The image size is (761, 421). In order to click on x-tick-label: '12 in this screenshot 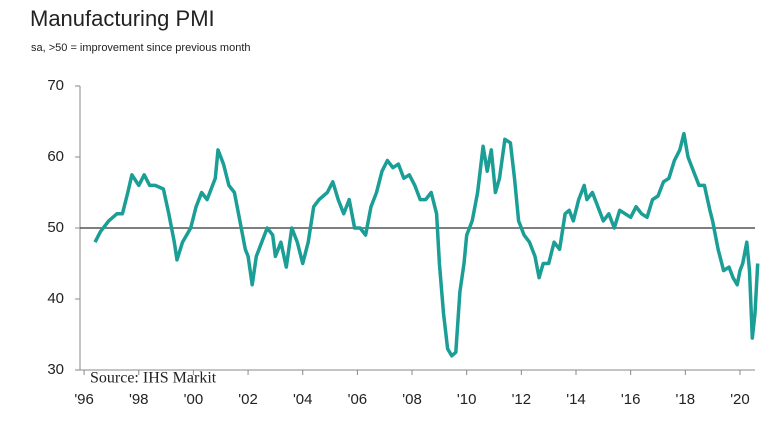, I will do `click(522, 399)`.